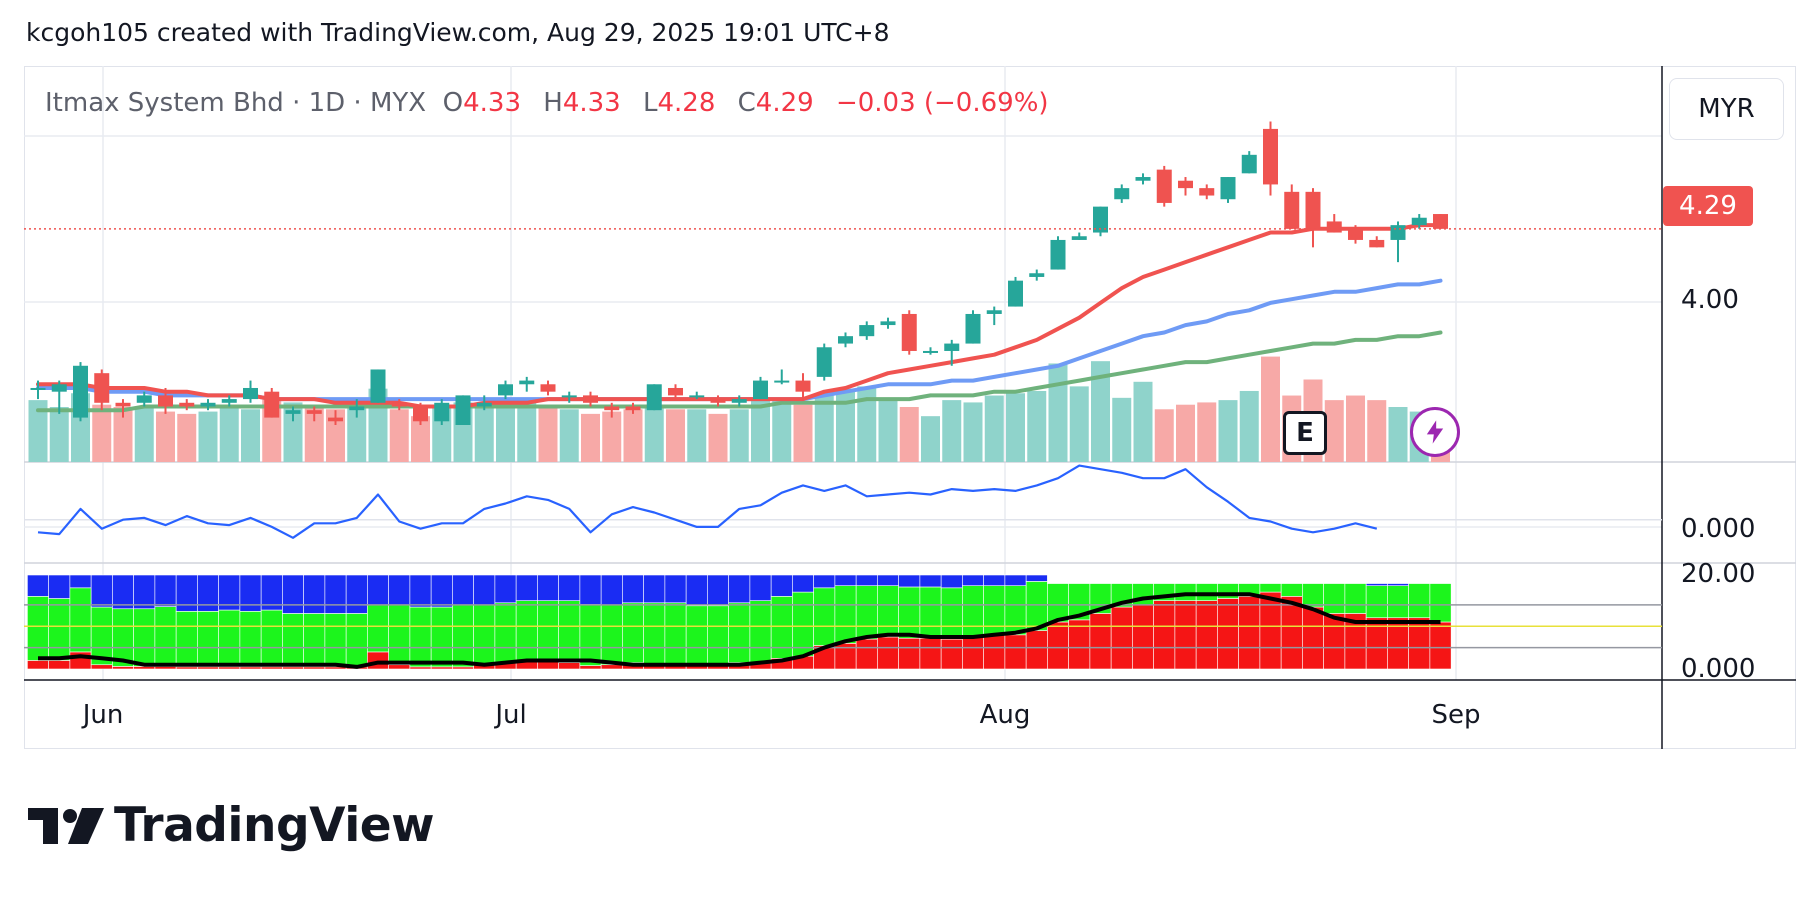 This screenshot has height=897, width=1817. What do you see at coordinates (1710, 300) in the screenshot?
I see `price-axis-label: 4.00` at bounding box center [1710, 300].